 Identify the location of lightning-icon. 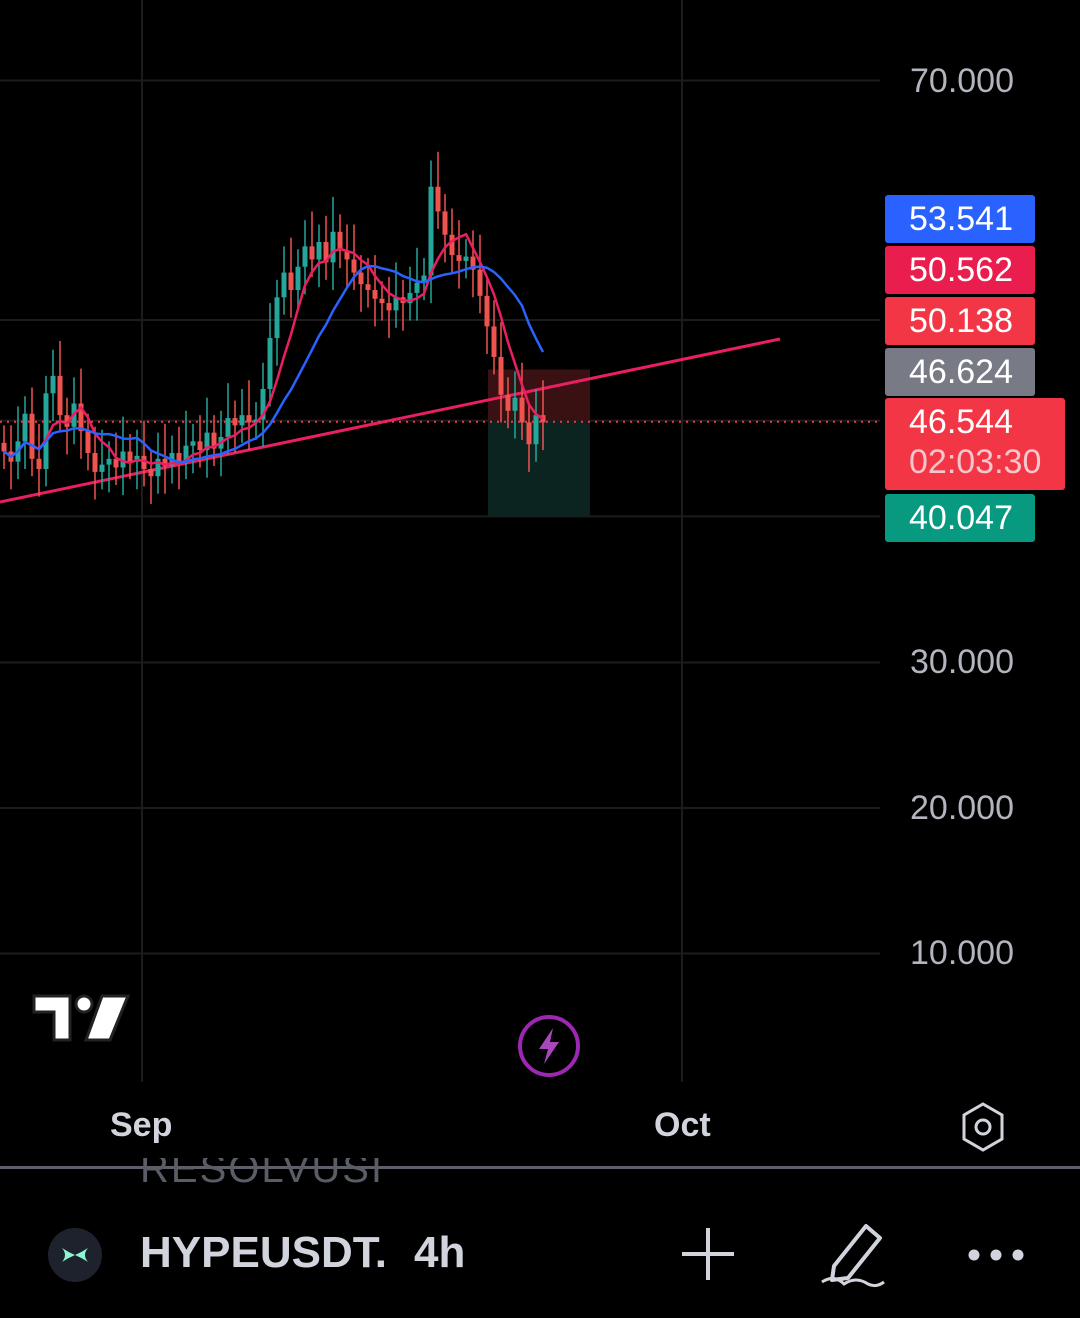
(549, 1046).